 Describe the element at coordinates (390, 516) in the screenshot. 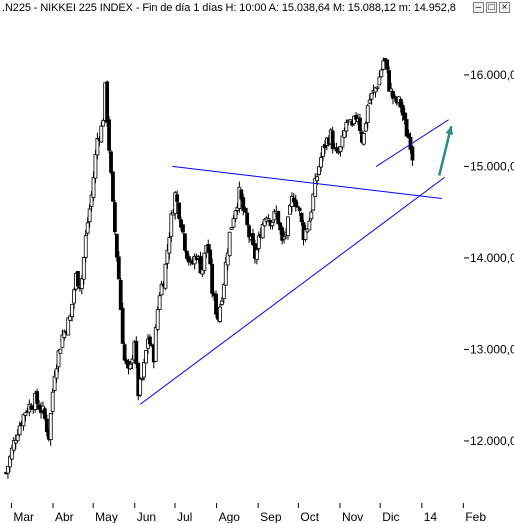

I see `x-tick-label: Dic` at that location.